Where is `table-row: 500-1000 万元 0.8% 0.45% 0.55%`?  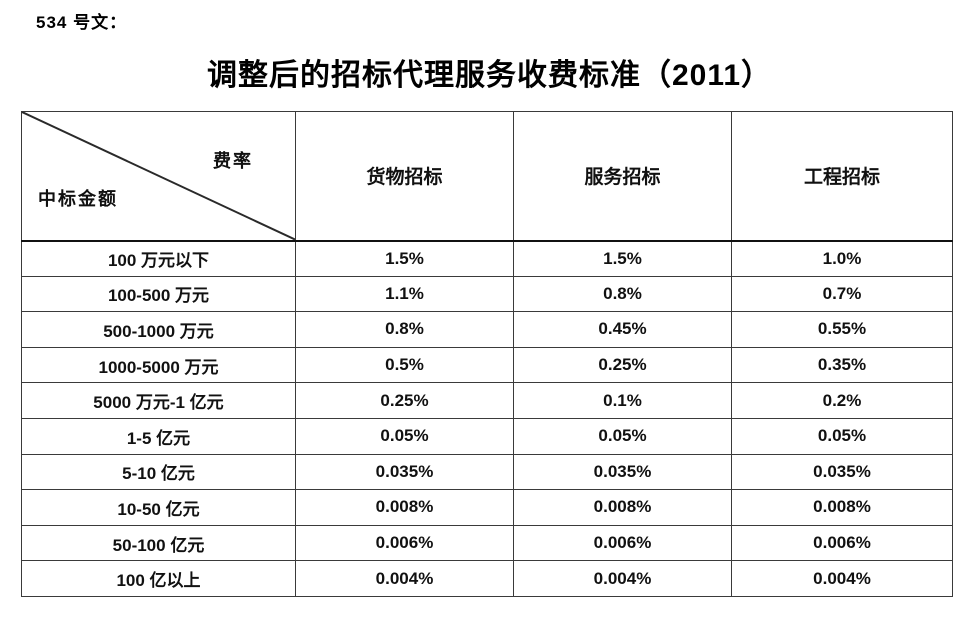 table-row: 500-1000 万元 0.8% 0.45% 0.55% is located at coordinates (487, 329).